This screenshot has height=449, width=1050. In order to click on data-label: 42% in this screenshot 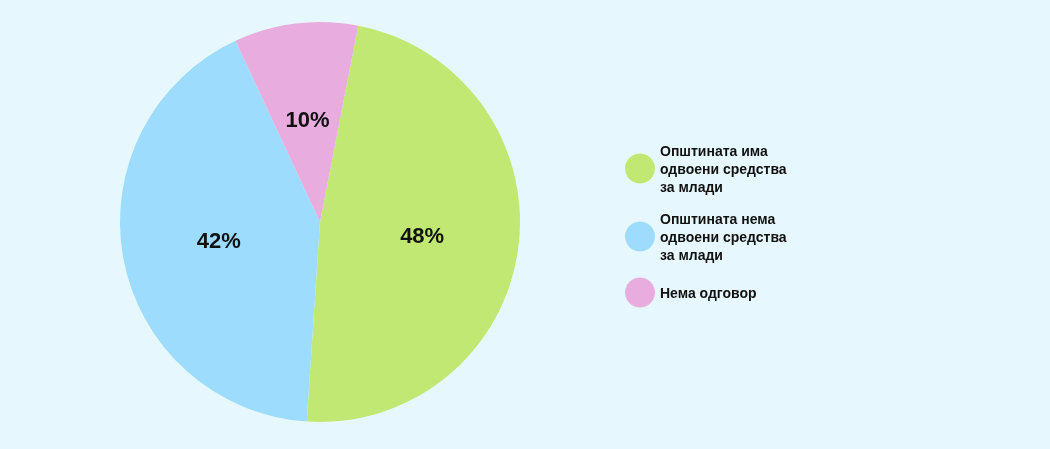, I will do `click(218, 241)`.